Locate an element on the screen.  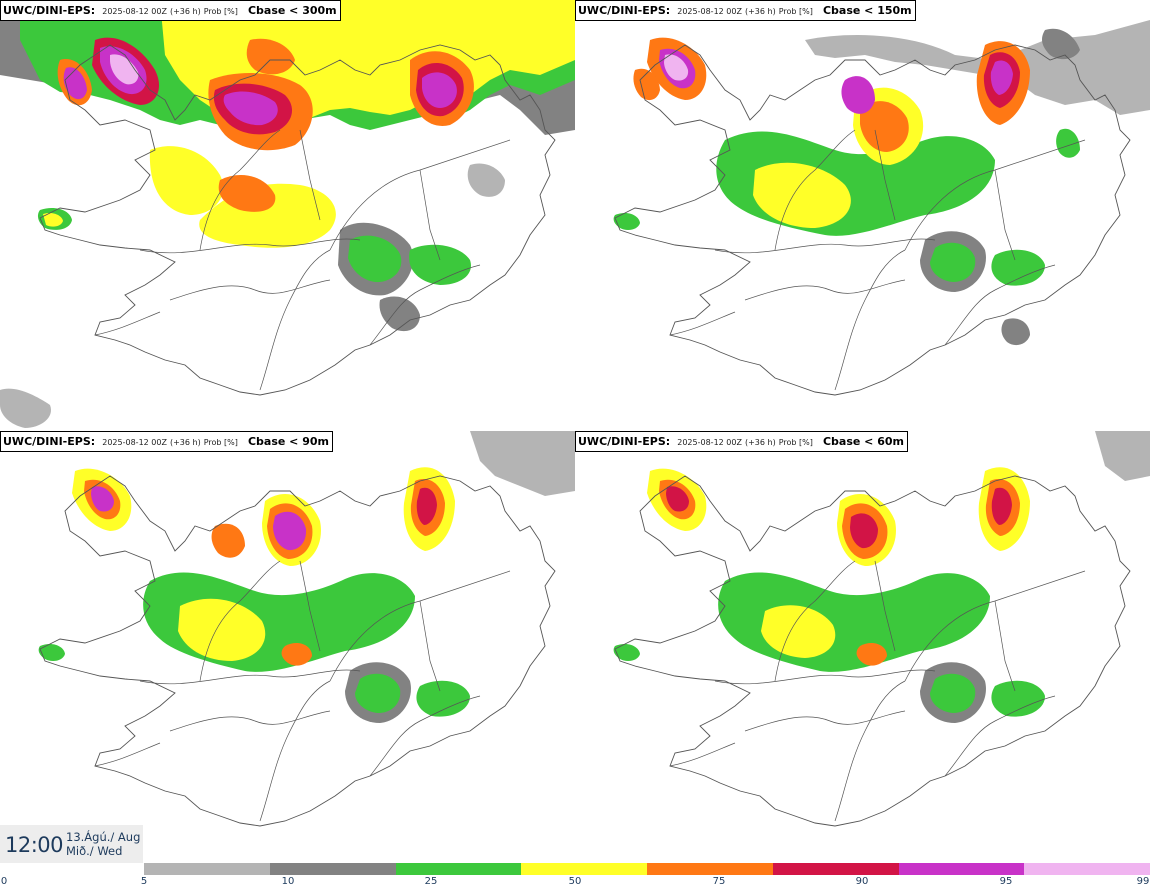
colorbar-tick-label: 5 is located at coordinates (144, 881).